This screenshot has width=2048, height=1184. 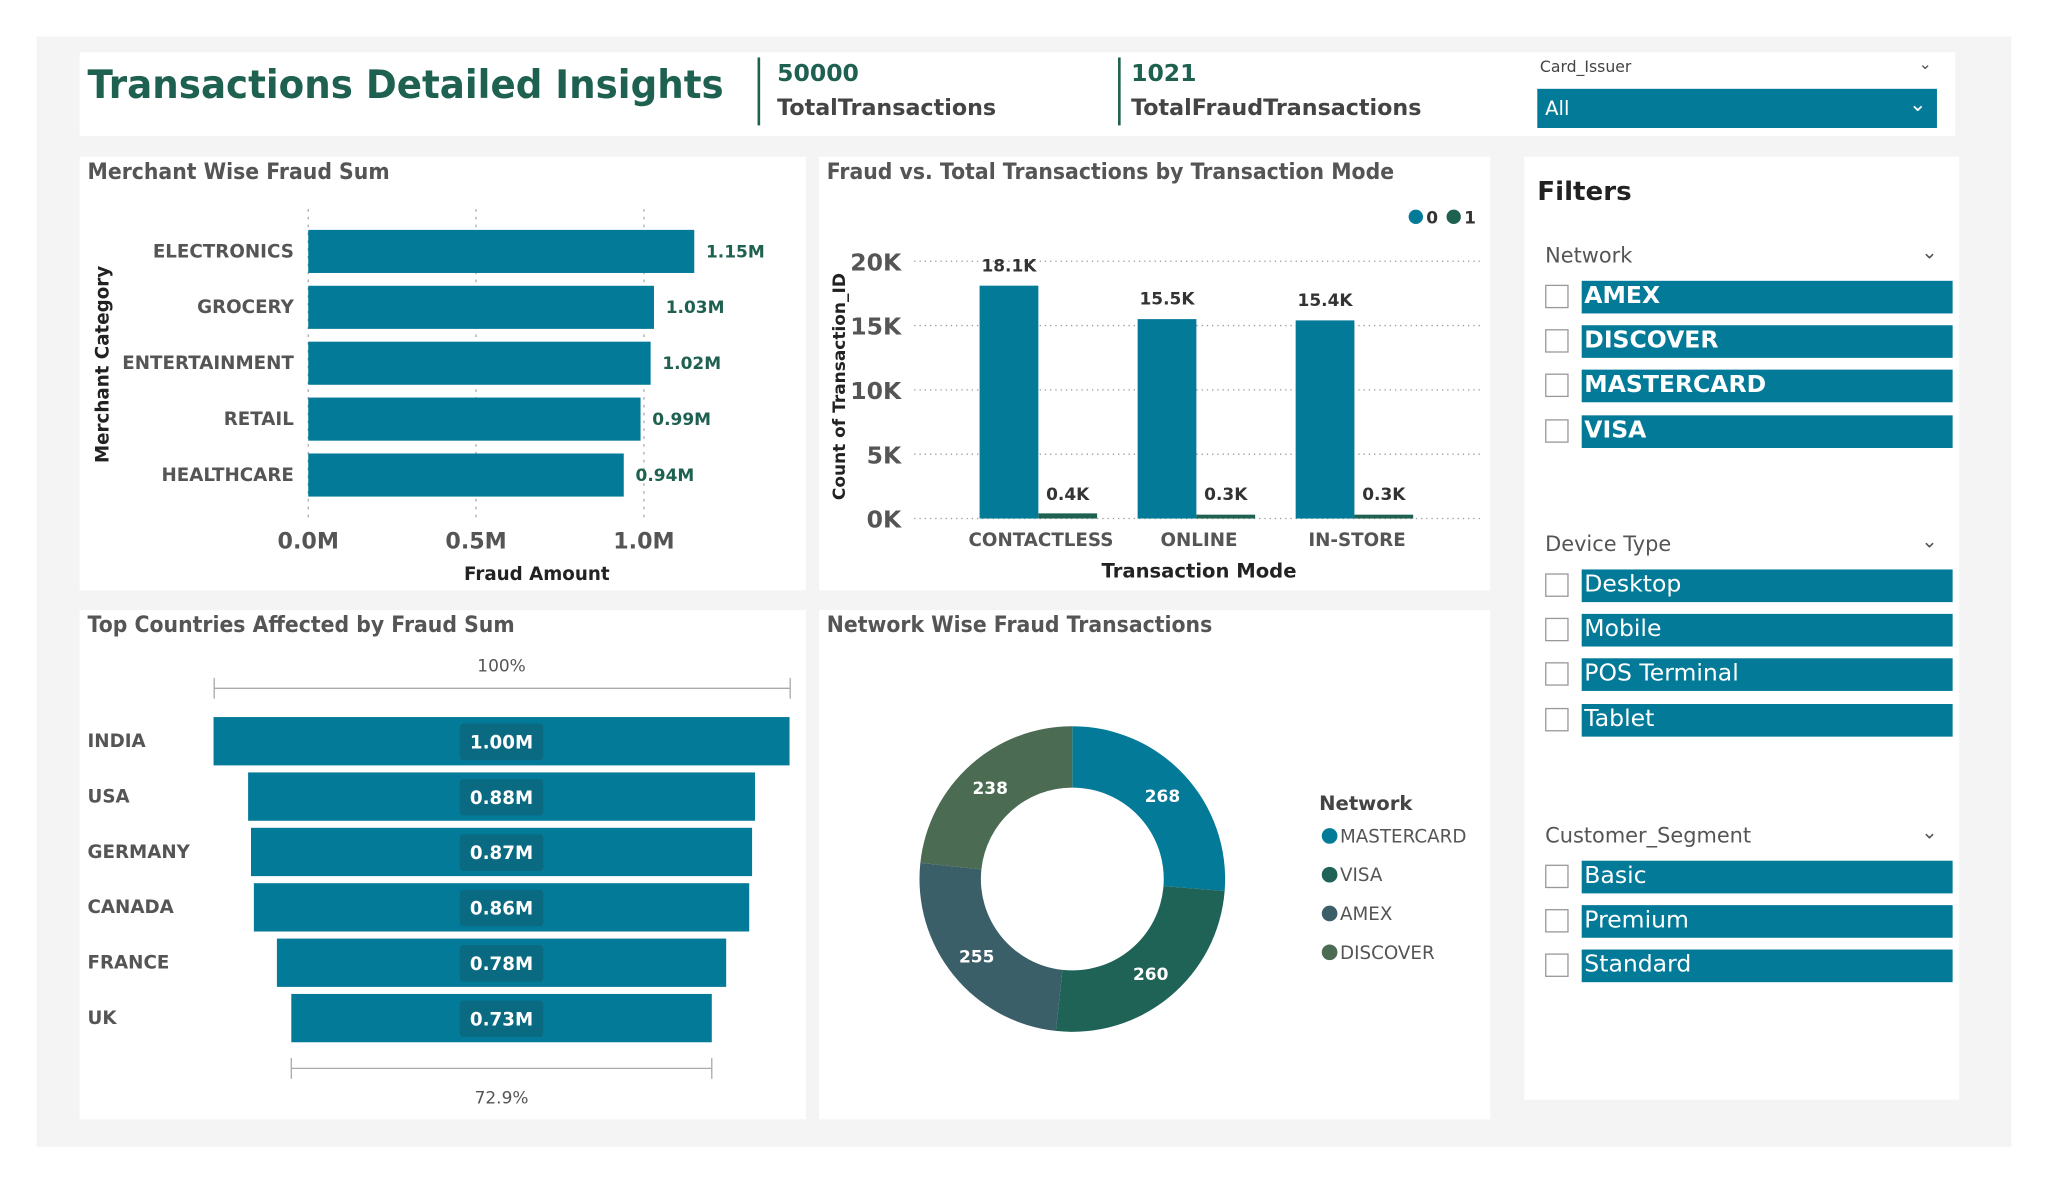 What do you see at coordinates (1767, 675) in the screenshot?
I see `filter-option-label: POS Terminal` at bounding box center [1767, 675].